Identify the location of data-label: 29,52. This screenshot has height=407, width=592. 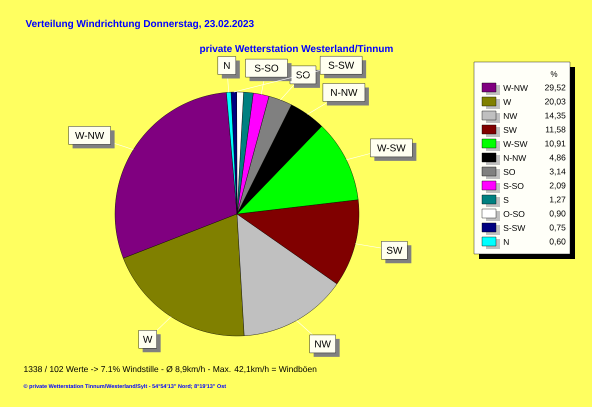
(555, 88).